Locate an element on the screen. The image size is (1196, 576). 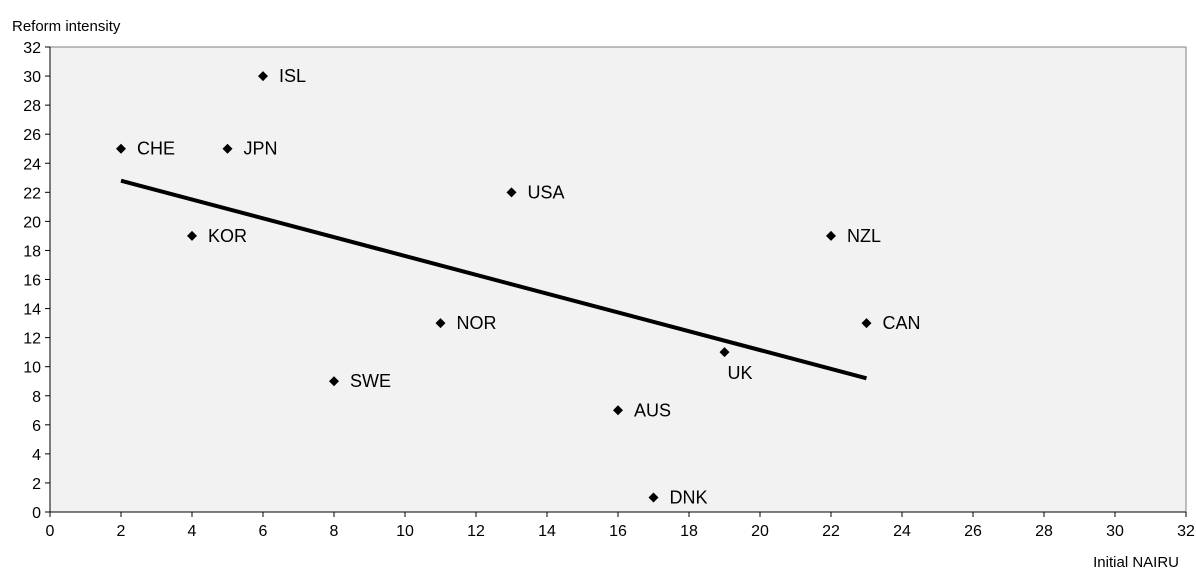
y-tick-label: 2 is located at coordinates (36, 484).